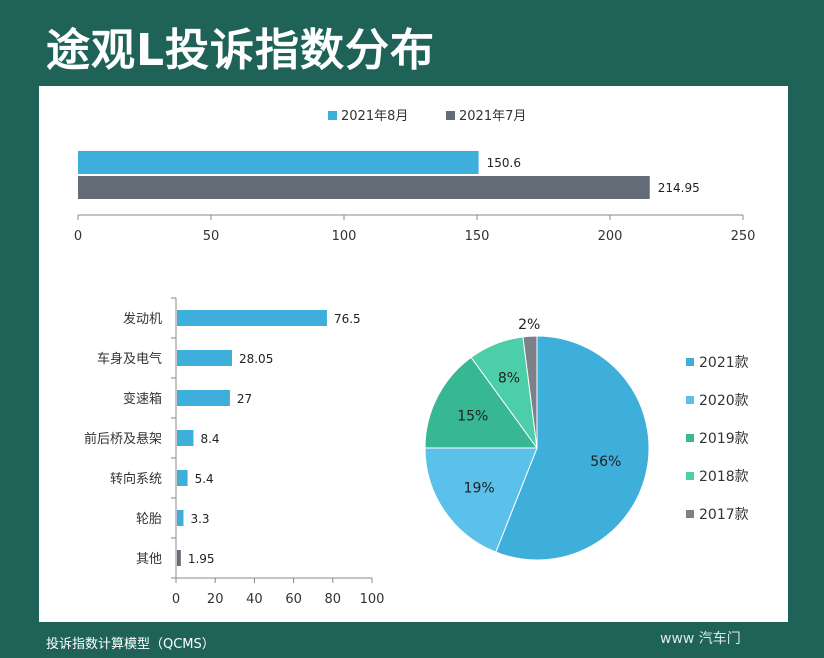 The height and width of the screenshot is (658, 824). I want to click on bar-value-label-3: 27, so click(244, 399).